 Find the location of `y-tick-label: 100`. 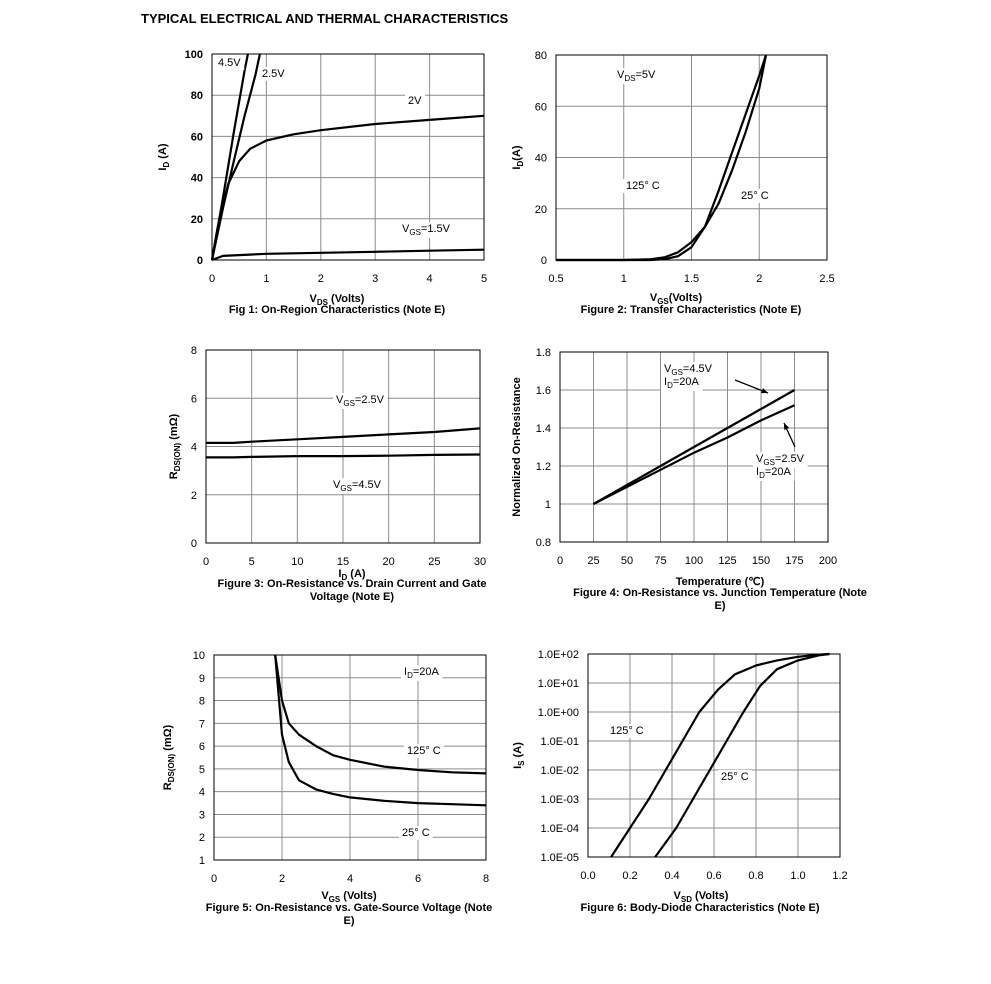

y-tick-label: 100 is located at coordinates (194, 55).